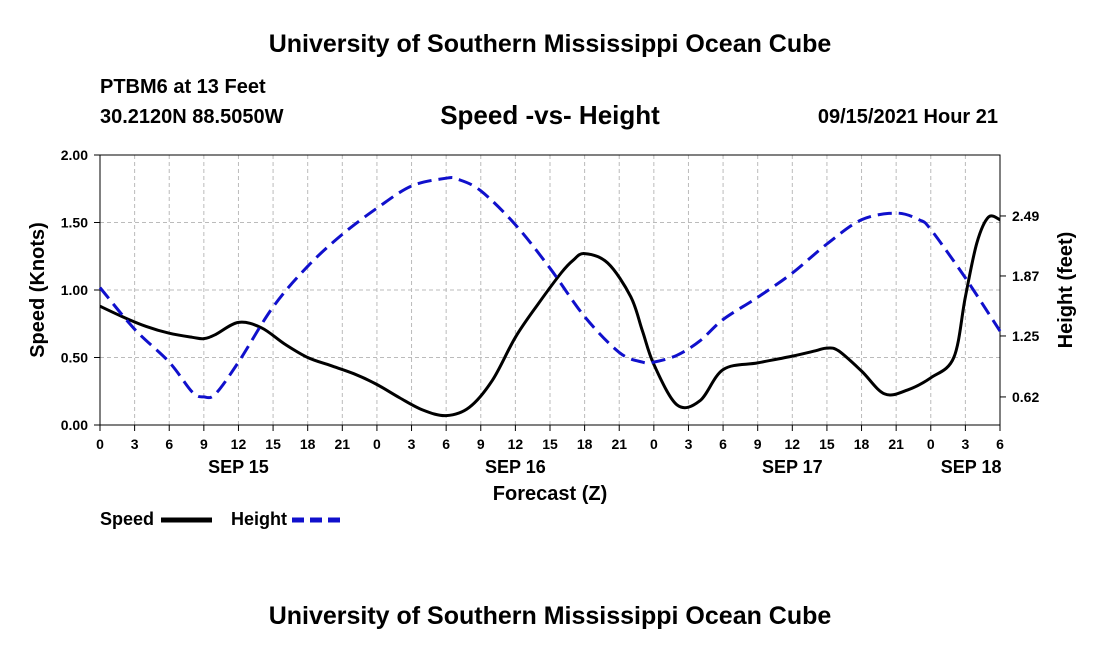 The image size is (1100, 650). I want to click on station-coordinates: 30.2120N 88.5050W, so click(192, 117).